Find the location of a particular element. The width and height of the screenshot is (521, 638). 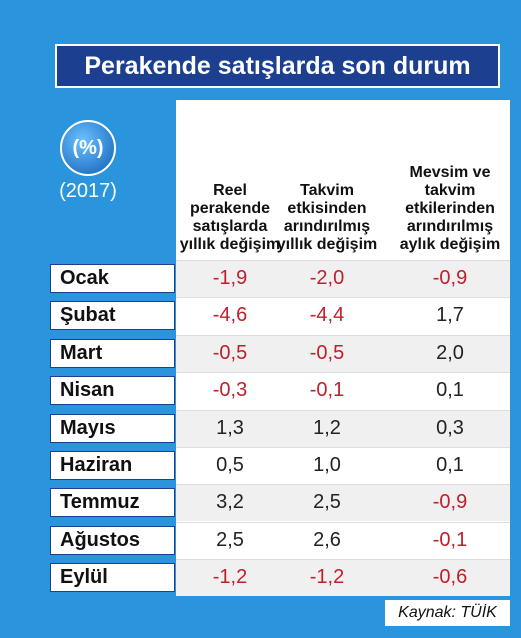

value-cell: 2,6 is located at coordinates (327, 539).